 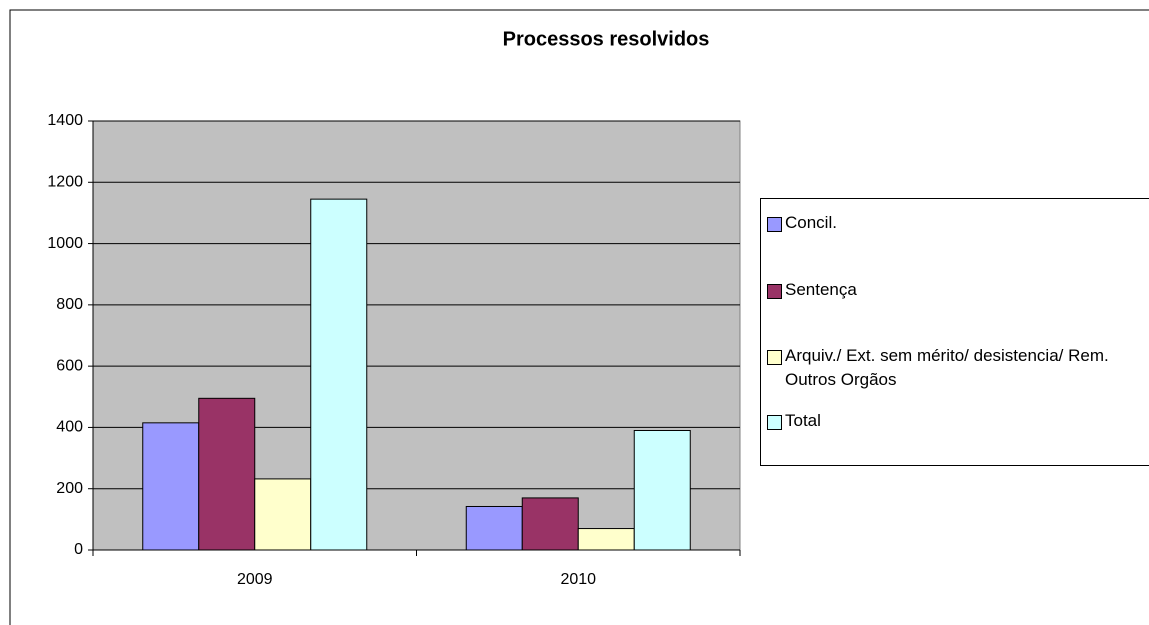 What do you see at coordinates (65, 243) in the screenshot?
I see `y-tick-label: 1000` at bounding box center [65, 243].